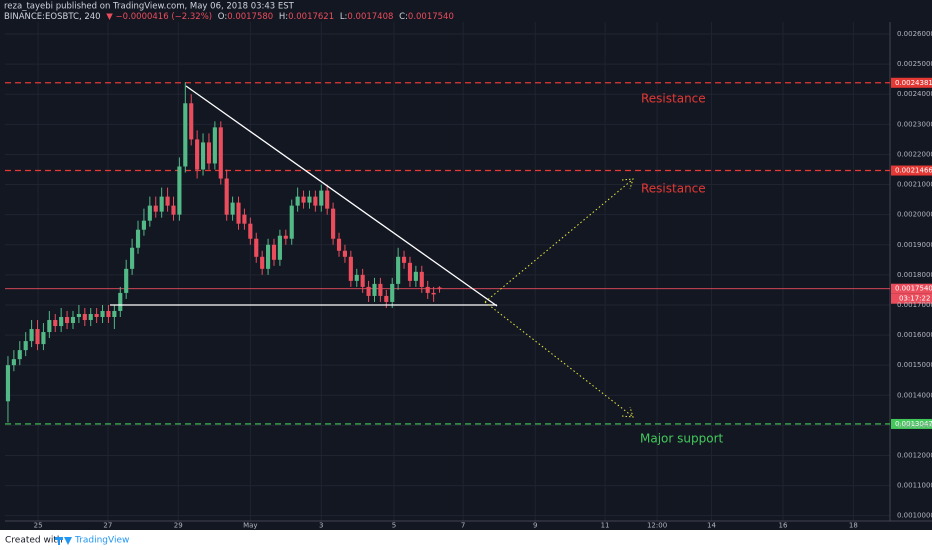  I want to click on y-tick-label: 0.0010000, so click(914, 516).